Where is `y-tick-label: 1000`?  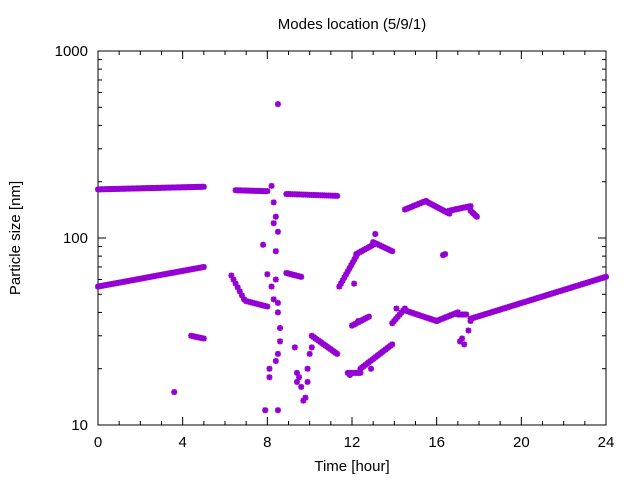 y-tick-label: 1000 is located at coordinates (71, 51).